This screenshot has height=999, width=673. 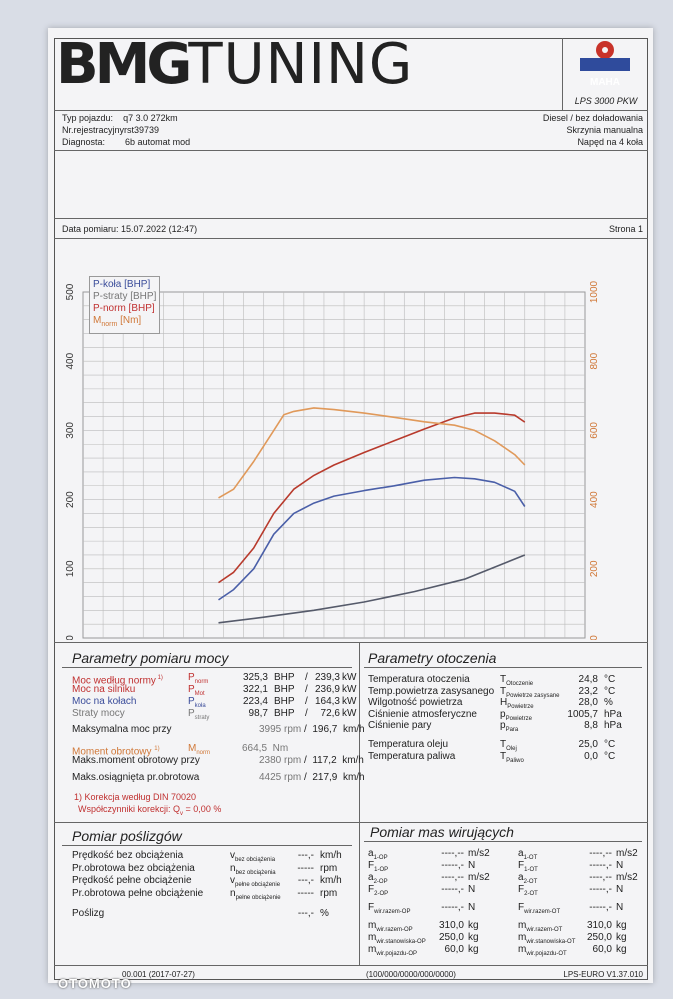 What do you see at coordinates (255, 689) in the screenshot?
I see `mocy-value-bhp-1: 322,1` at bounding box center [255, 689].